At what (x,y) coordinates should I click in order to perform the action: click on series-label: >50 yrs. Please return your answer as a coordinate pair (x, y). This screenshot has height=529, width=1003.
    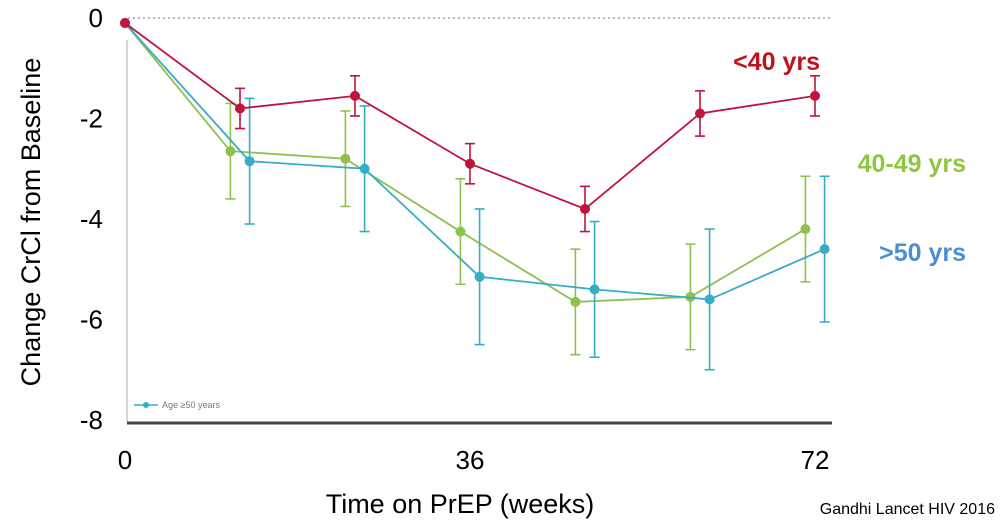
    Looking at the image, I should click on (922, 253).